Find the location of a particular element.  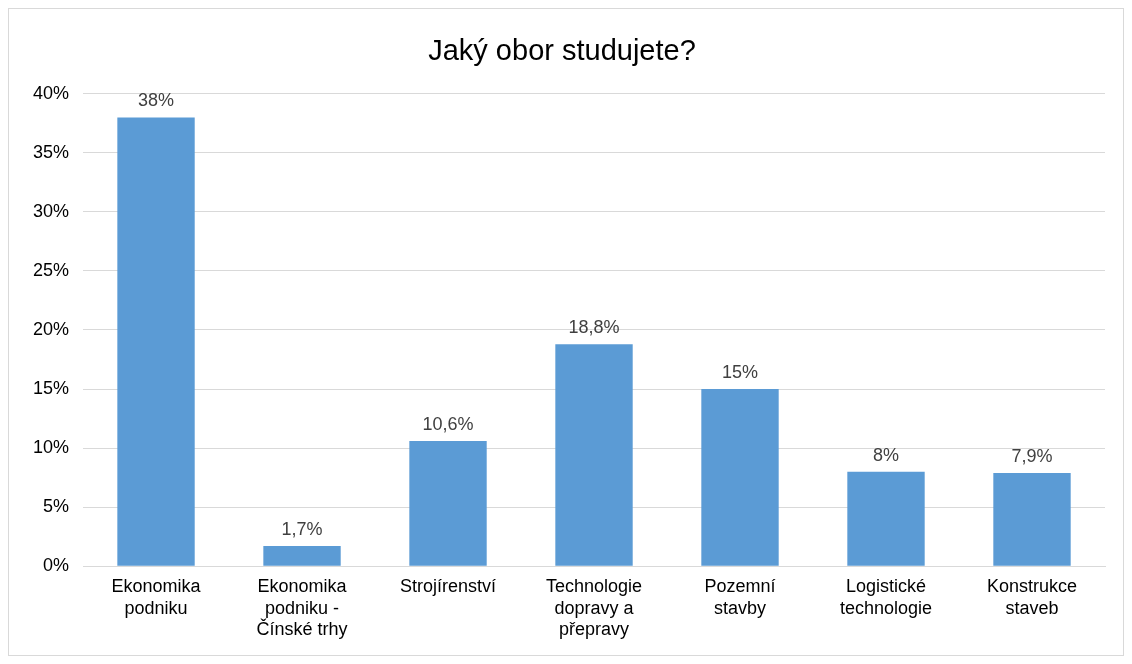

y-tick-label: 5% is located at coordinates (56, 506).